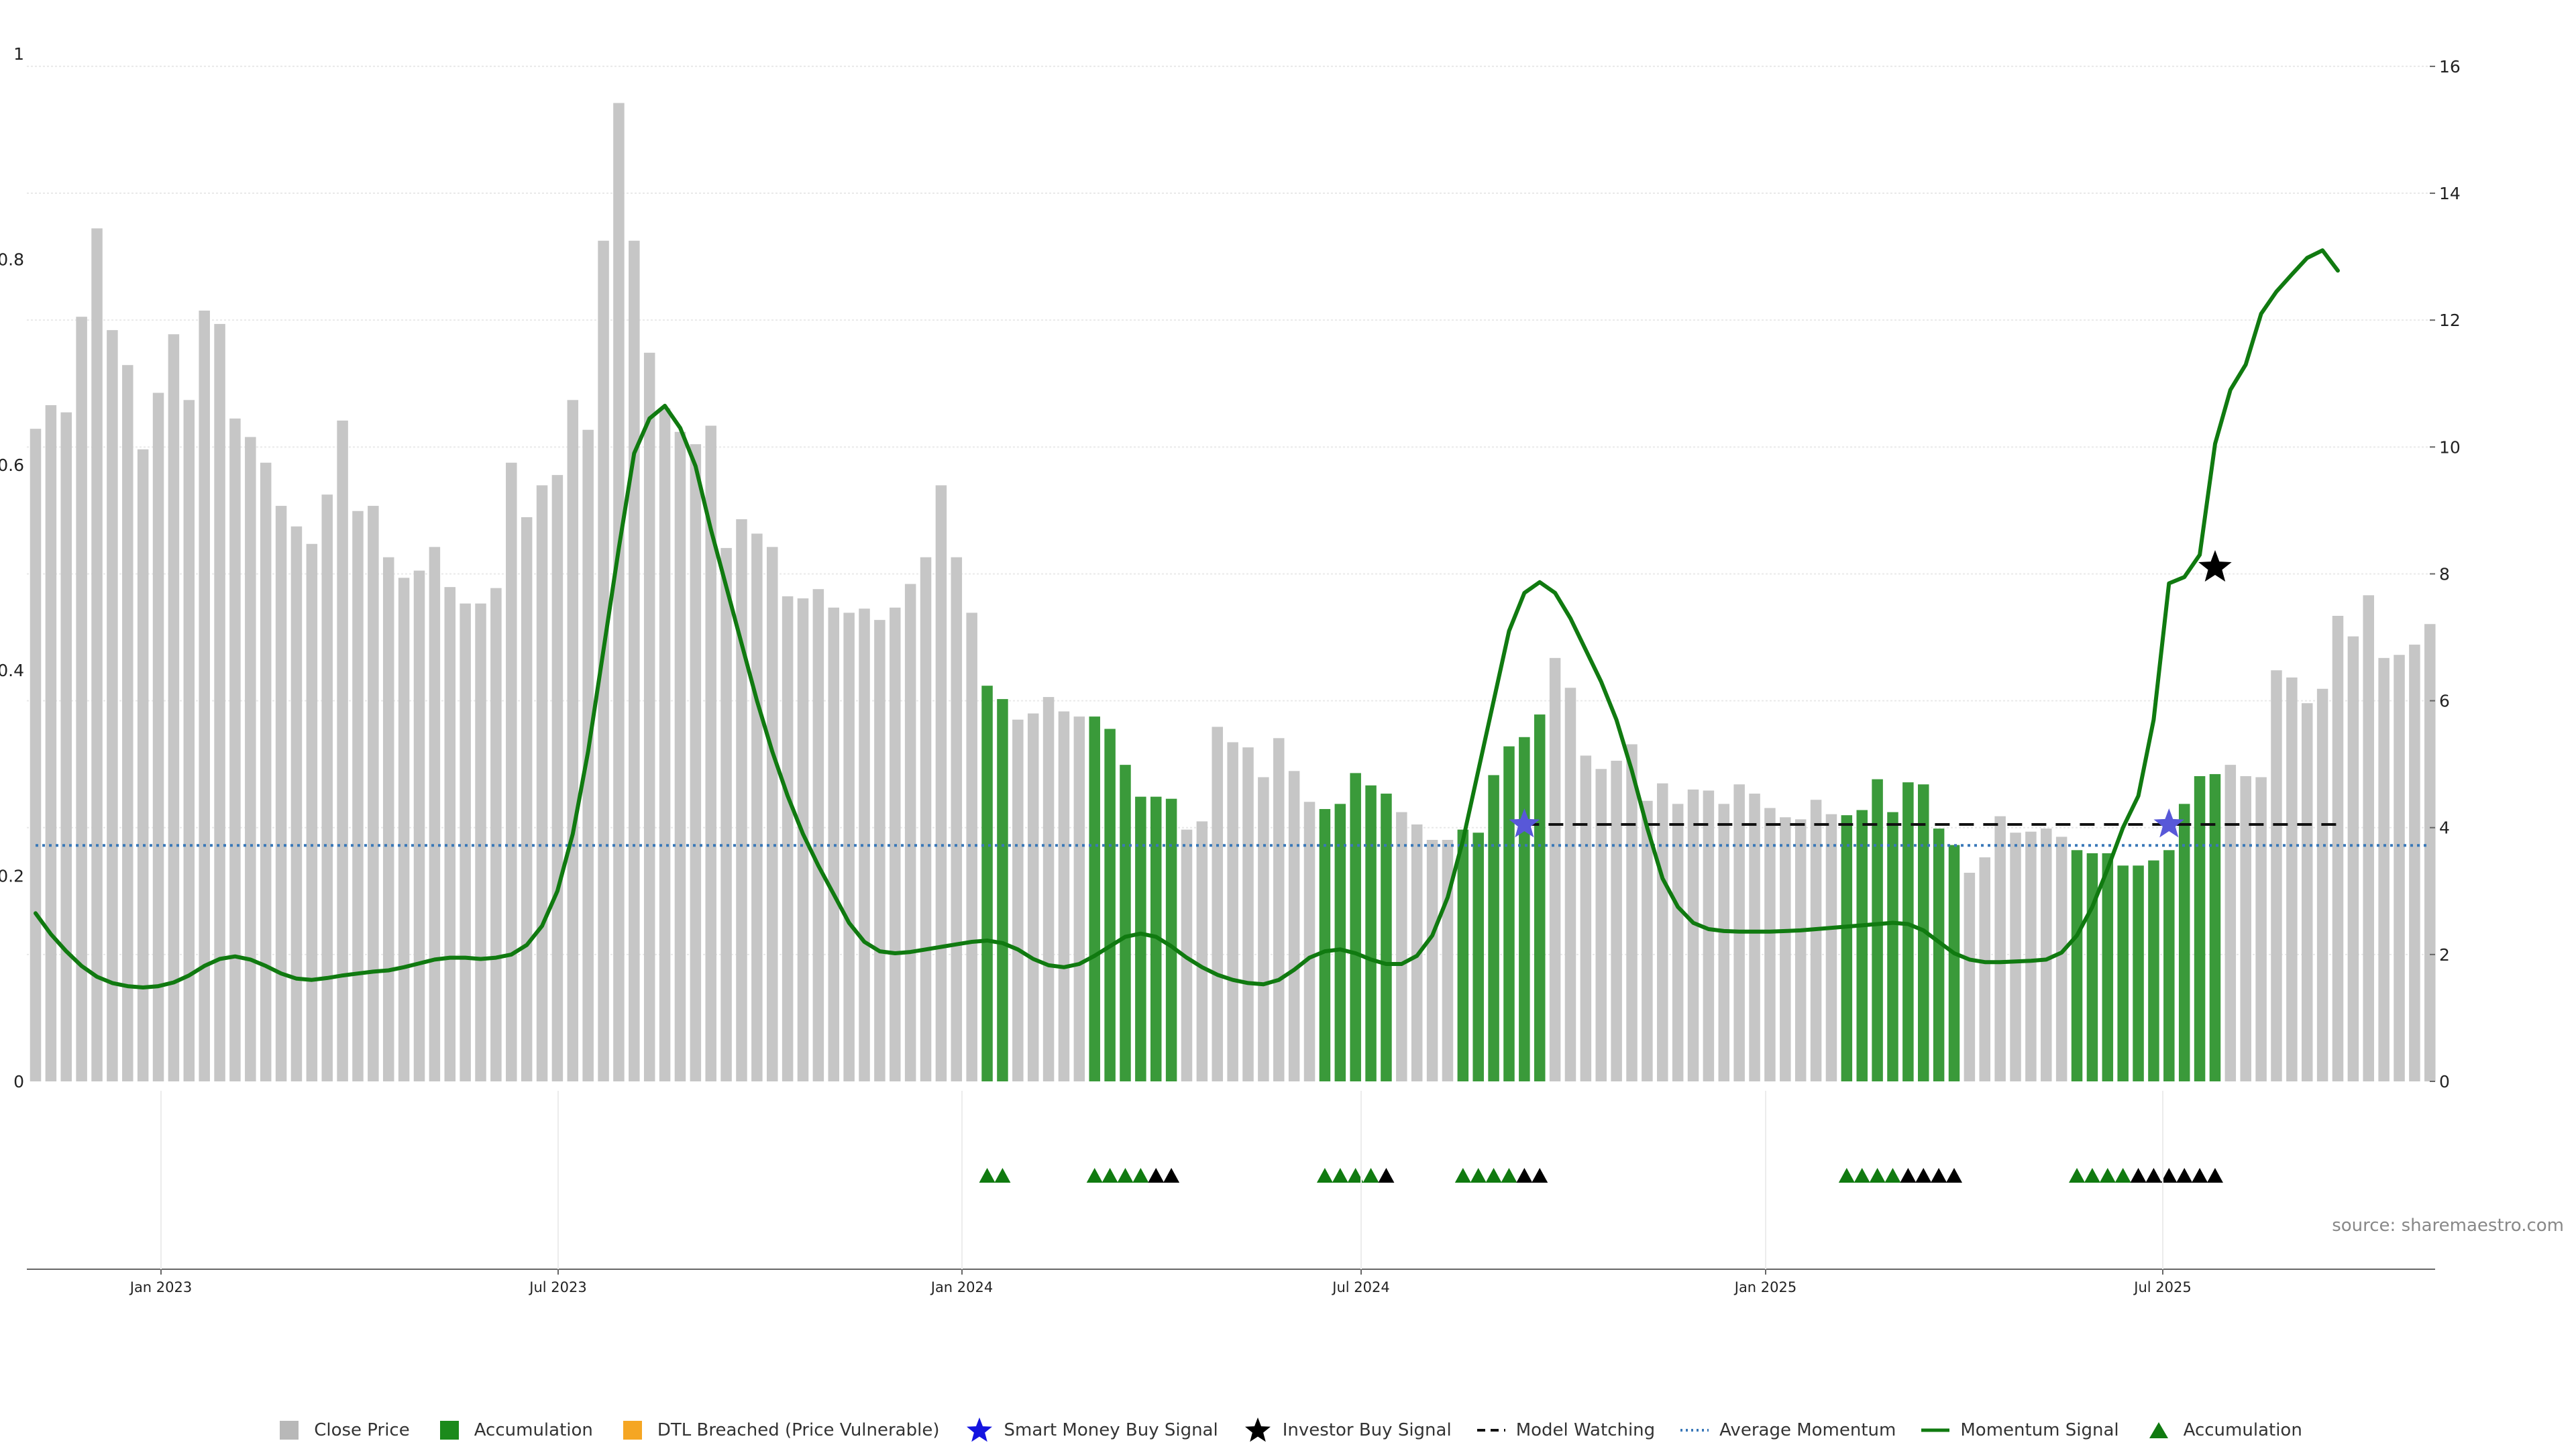  What do you see at coordinates (2444, 701) in the screenshot?
I see `right-tick-label: 6` at bounding box center [2444, 701].